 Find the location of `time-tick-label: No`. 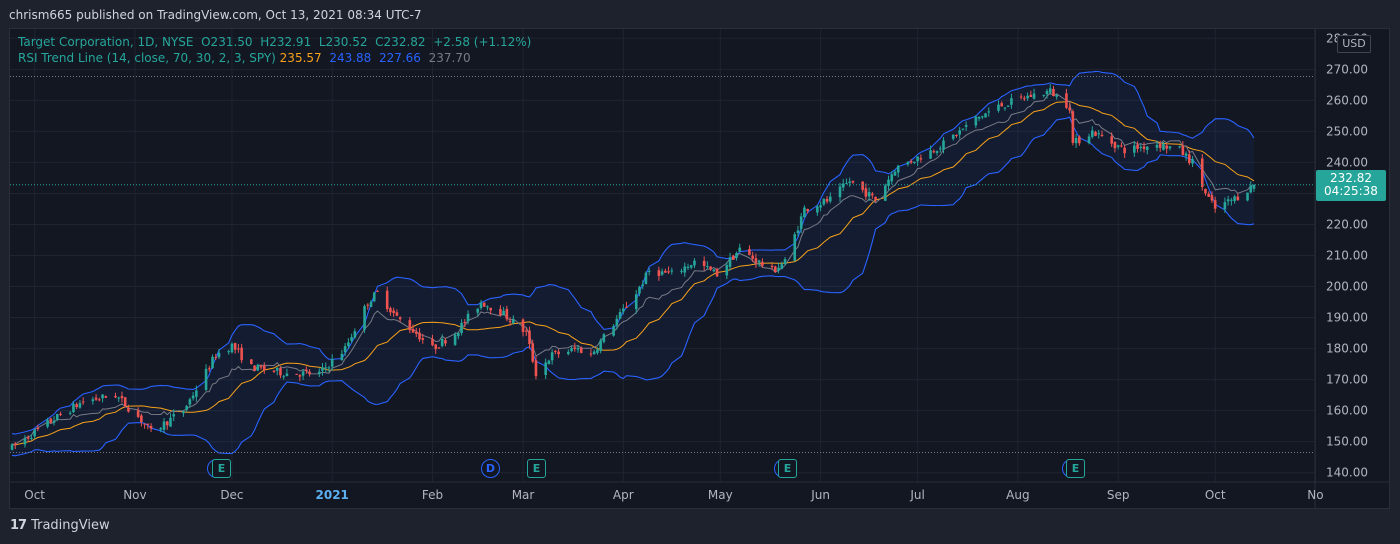

time-tick-label: No is located at coordinates (1315, 495).